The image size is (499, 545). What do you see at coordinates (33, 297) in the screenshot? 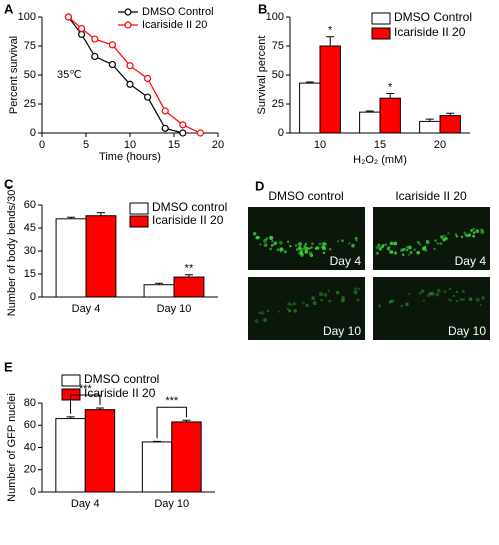
I see `y-tick-label: 0` at bounding box center [33, 297].